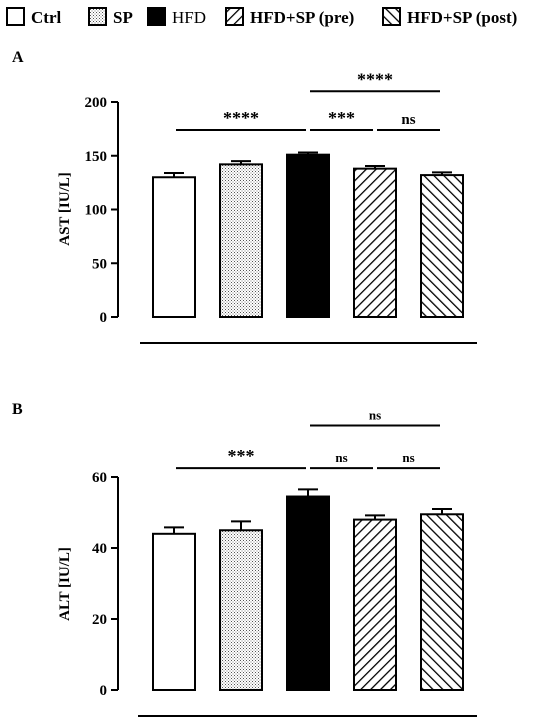 Image resolution: width=550 pixels, height=725 pixels. What do you see at coordinates (99, 620) in the screenshot?
I see `y-tick-label-b-1: 20` at bounding box center [99, 620].